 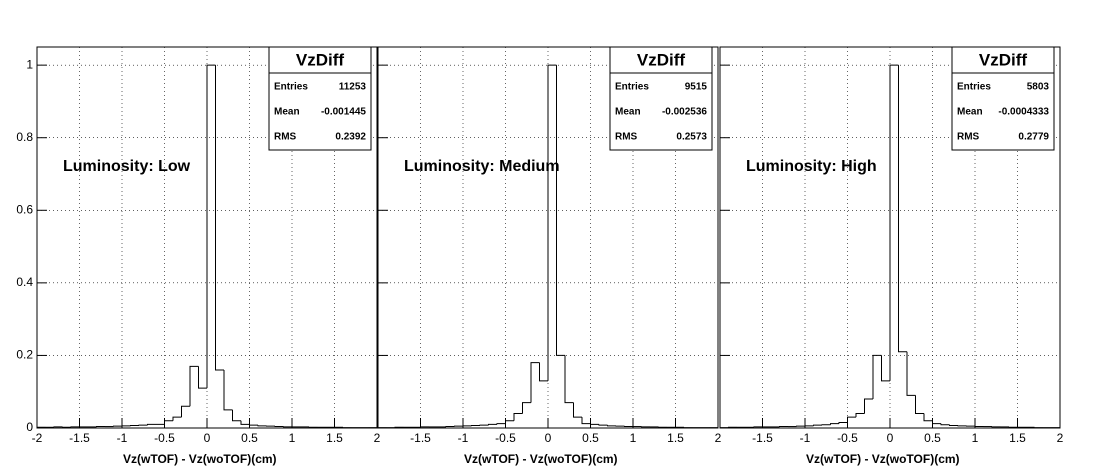 I want to click on stats-value: -0.002536, so click(x=684, y=112).